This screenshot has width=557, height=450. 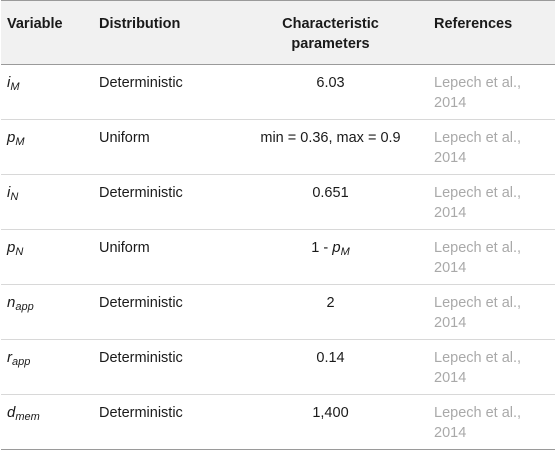 What do you see at coordinates (330, 92) in the screenshot?
I see `parameters-cell: 6.03` at bounding box center [330, 92].